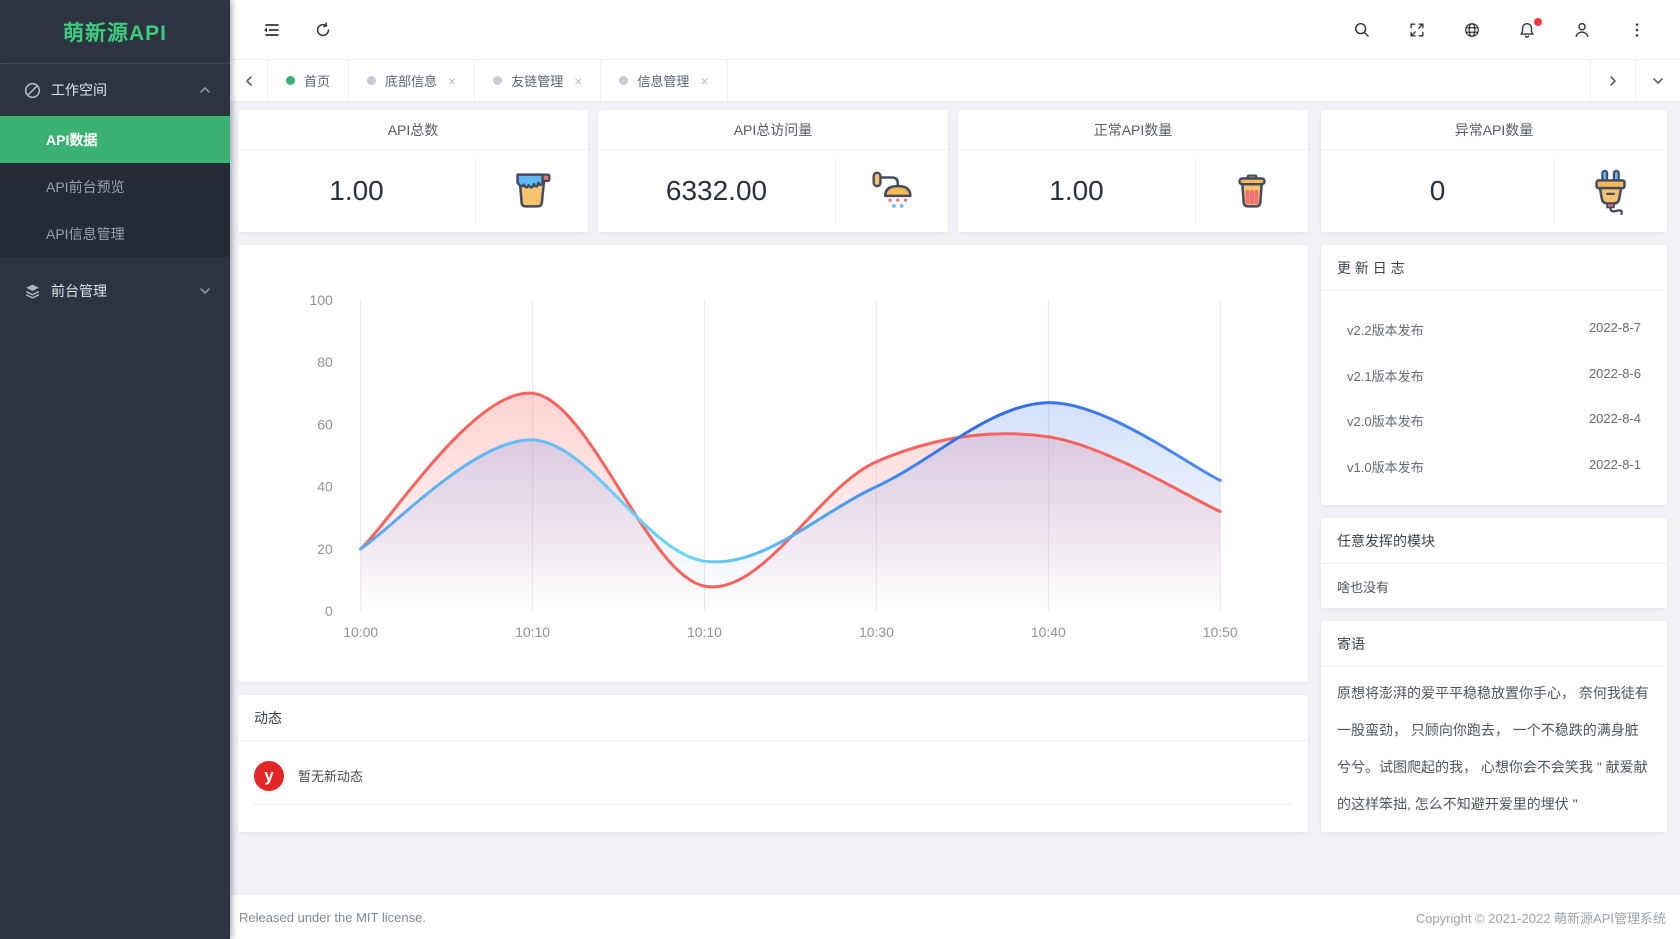 Image resolution: width=1680 pixels, height=939 pixels. Describe the element at coordinates (317, 81) in the screenshot. I see `tab-label: 首页` at that location.